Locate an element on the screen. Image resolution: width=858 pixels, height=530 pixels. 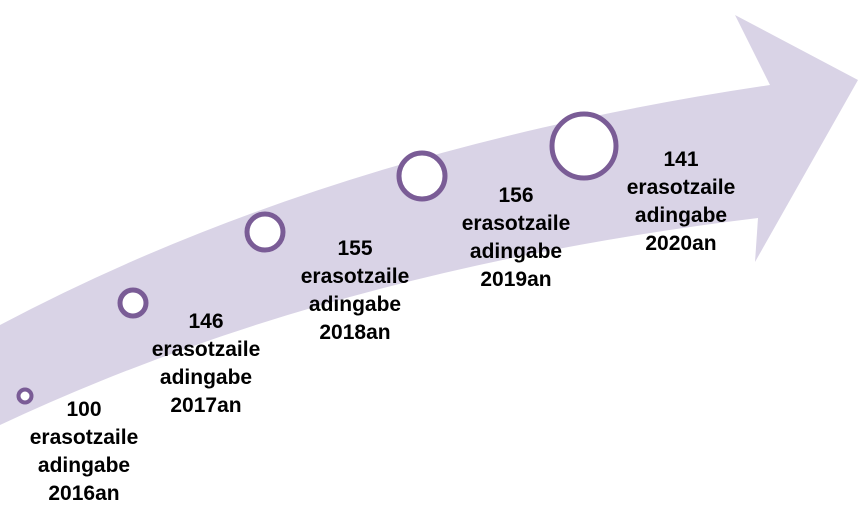
milestone-value: 141 is located at coordinates (681, 159).